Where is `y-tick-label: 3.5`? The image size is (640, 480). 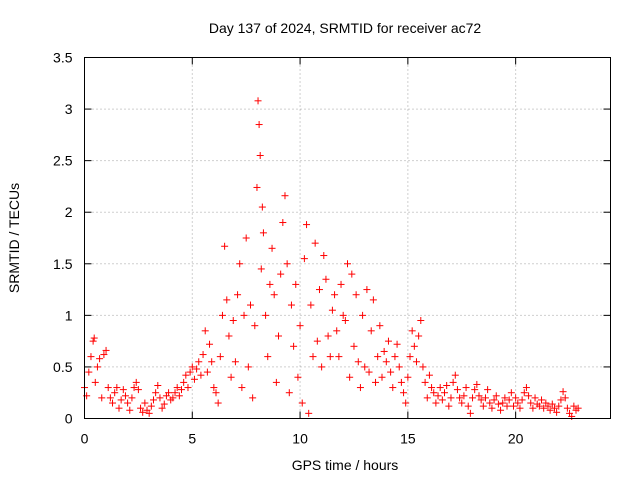
y-tick-label: 3.5 is located at coordinates (63, 58).